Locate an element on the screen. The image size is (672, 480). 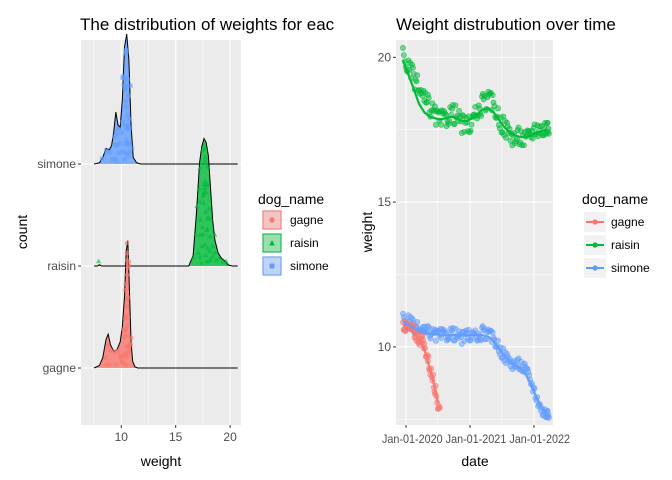
time-scatter-y-axis-label: weight is located at coordinates (367, 233).